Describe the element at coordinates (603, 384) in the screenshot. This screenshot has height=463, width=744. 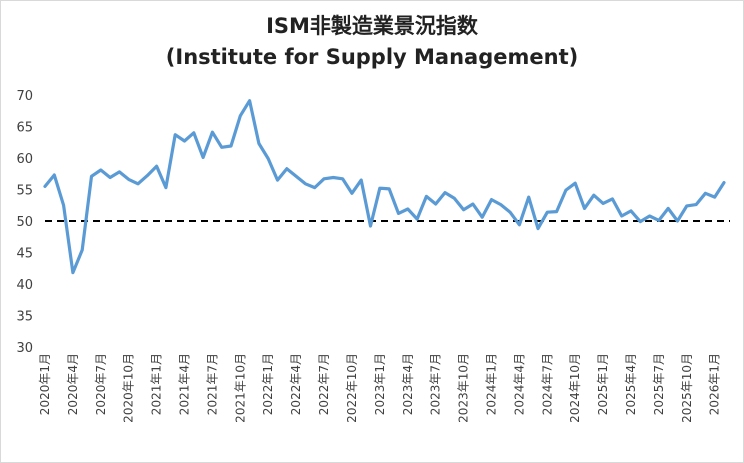
I see `x-tick-label: 2025年1月` at that location.